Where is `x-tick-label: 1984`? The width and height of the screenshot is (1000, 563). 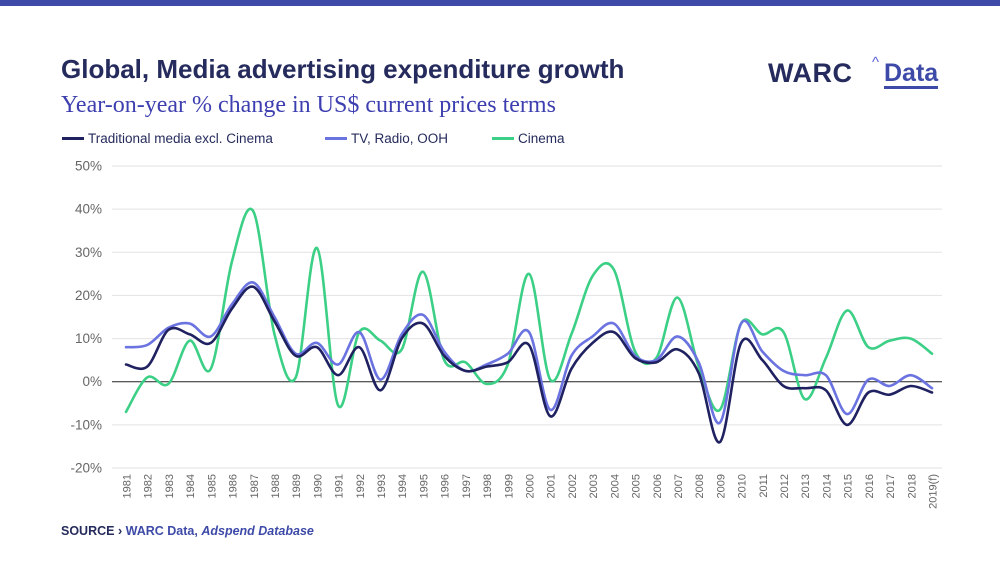 x-tick-label: 1984 is located at coordinates (191, 486).